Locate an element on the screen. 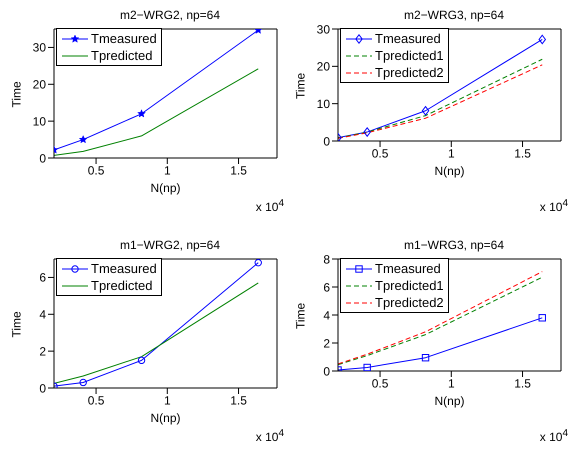  chart-title: m1−WRG3, np=64 is located at coordinates (454, 246).